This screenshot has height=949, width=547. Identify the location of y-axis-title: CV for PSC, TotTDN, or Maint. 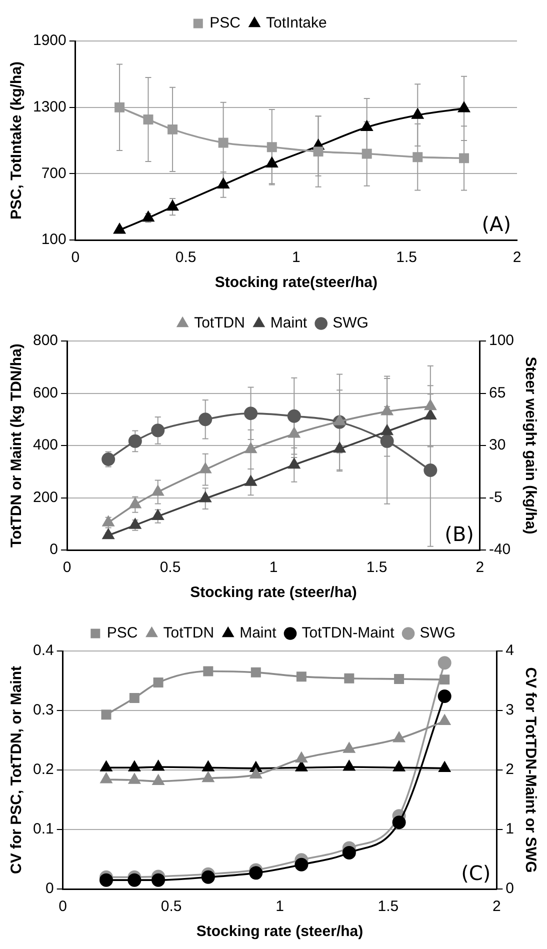
(17, 770).